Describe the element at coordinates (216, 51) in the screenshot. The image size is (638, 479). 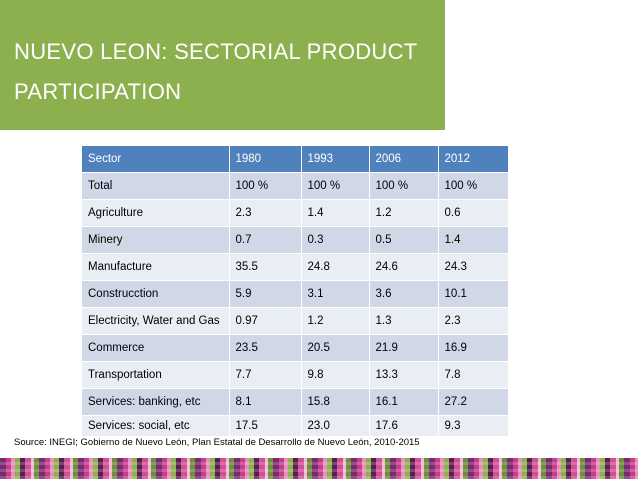
I see `slide-title-line-1: NUEVO LEON: SECTORIAL PRODUCT` at that location.